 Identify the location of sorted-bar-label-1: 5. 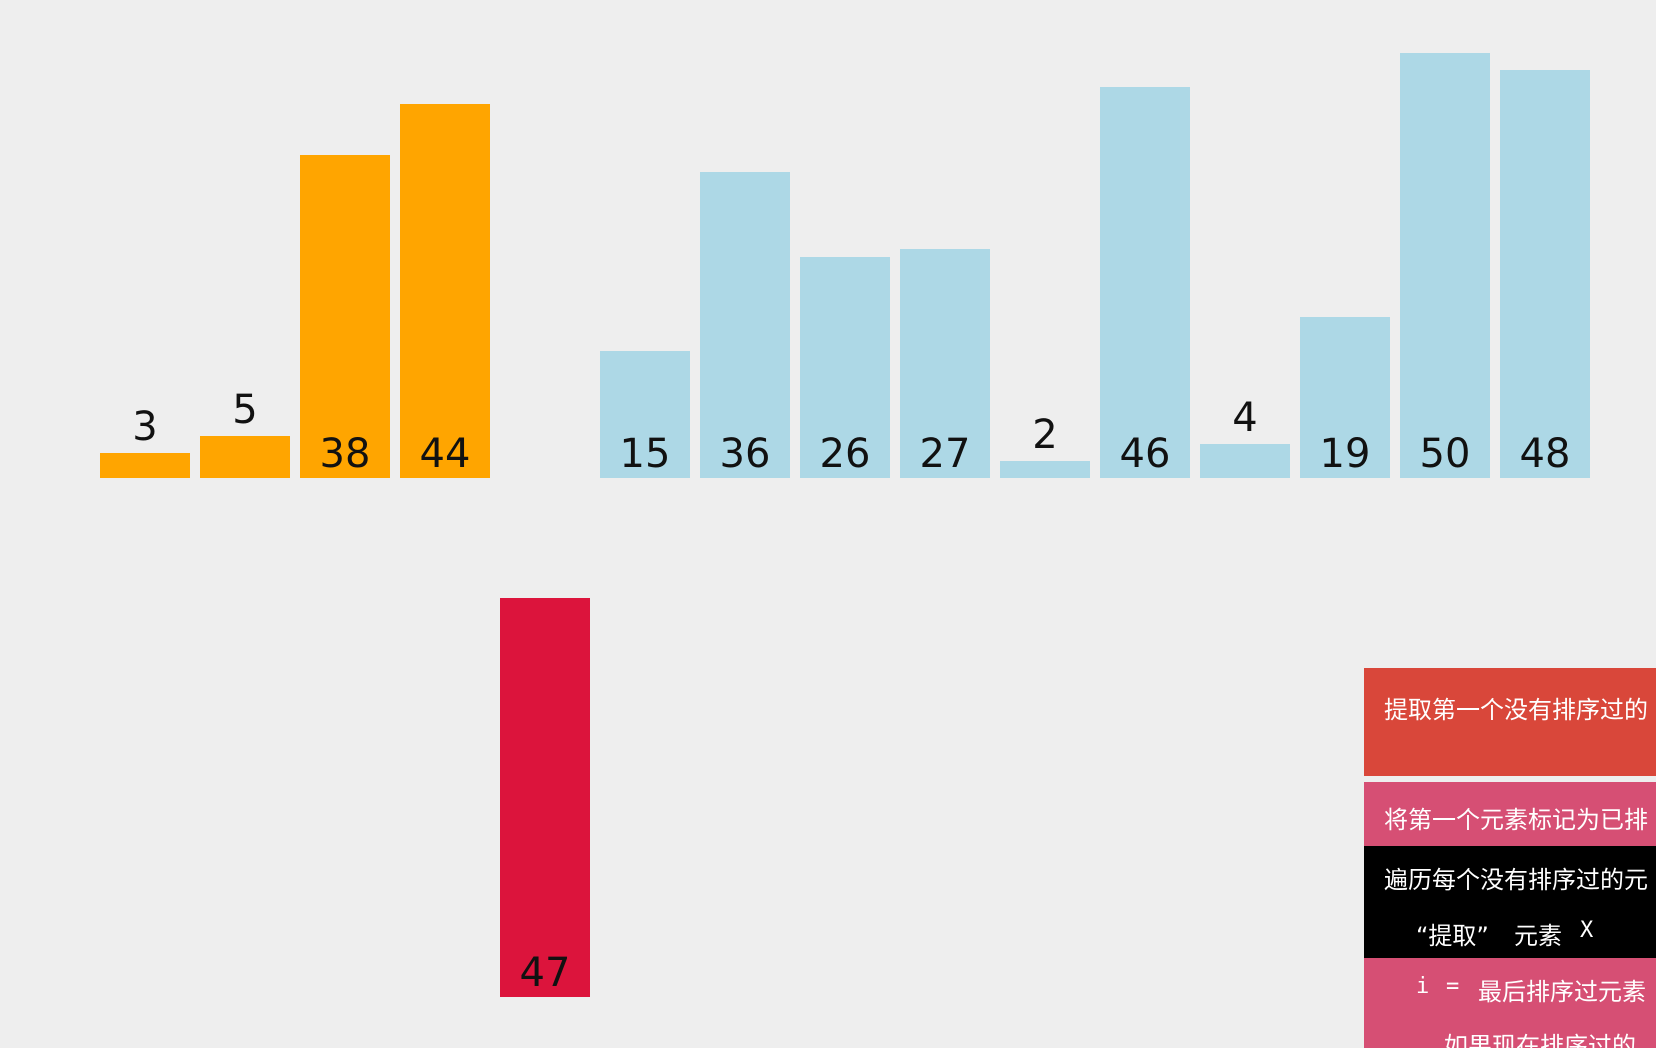
(245, 409).